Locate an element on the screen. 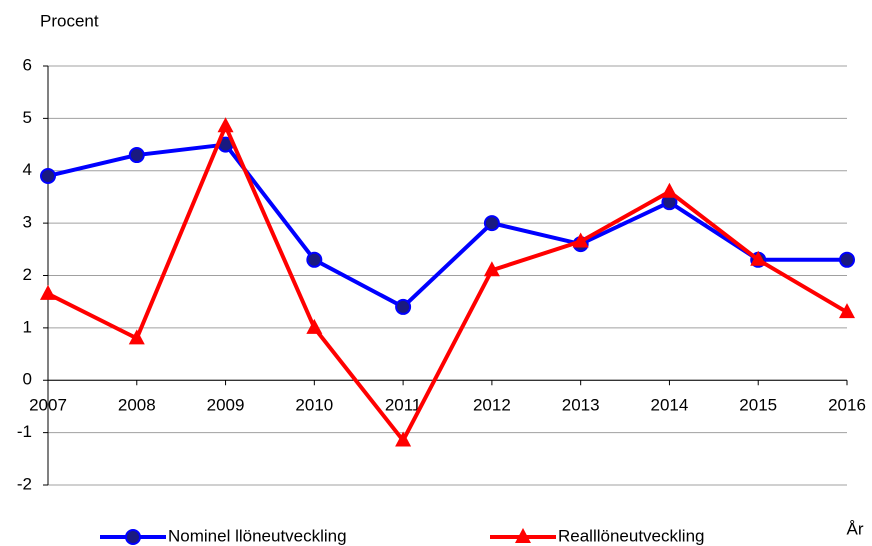  x-tick-label: 2008 is located at coordinates (137, 405).